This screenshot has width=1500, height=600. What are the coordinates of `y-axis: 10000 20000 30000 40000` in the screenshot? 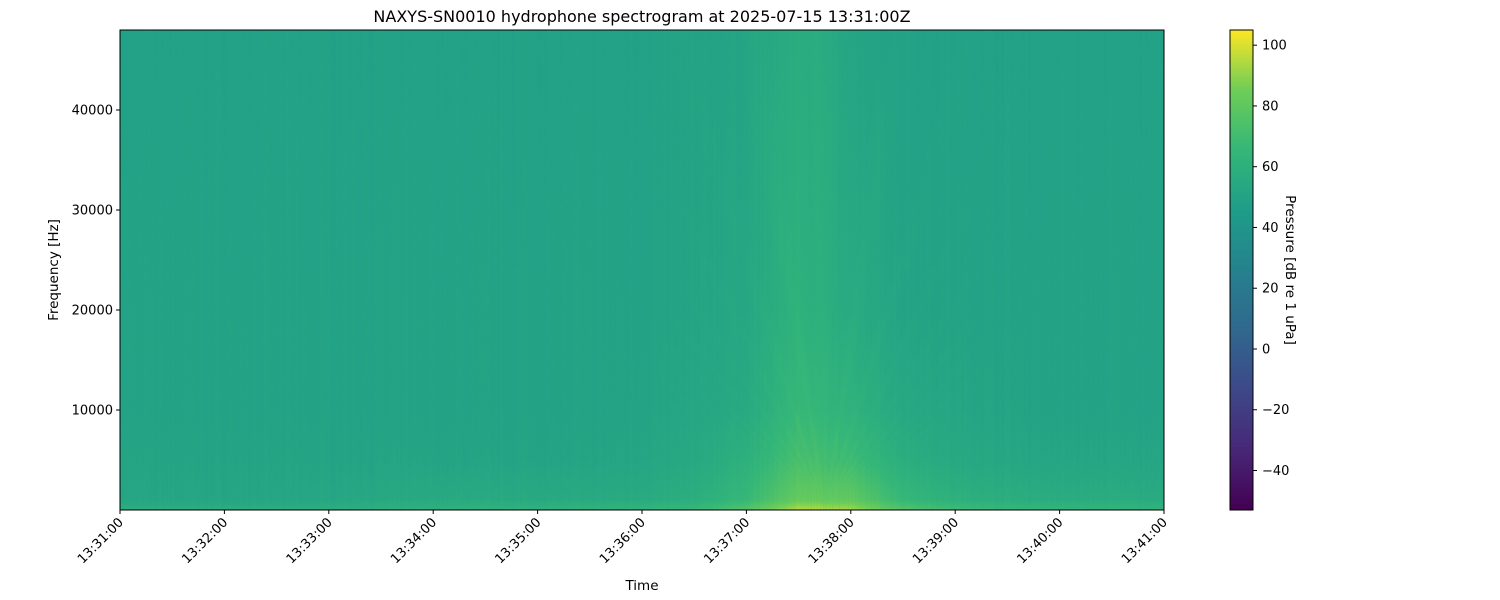 It's located at (96, 261).